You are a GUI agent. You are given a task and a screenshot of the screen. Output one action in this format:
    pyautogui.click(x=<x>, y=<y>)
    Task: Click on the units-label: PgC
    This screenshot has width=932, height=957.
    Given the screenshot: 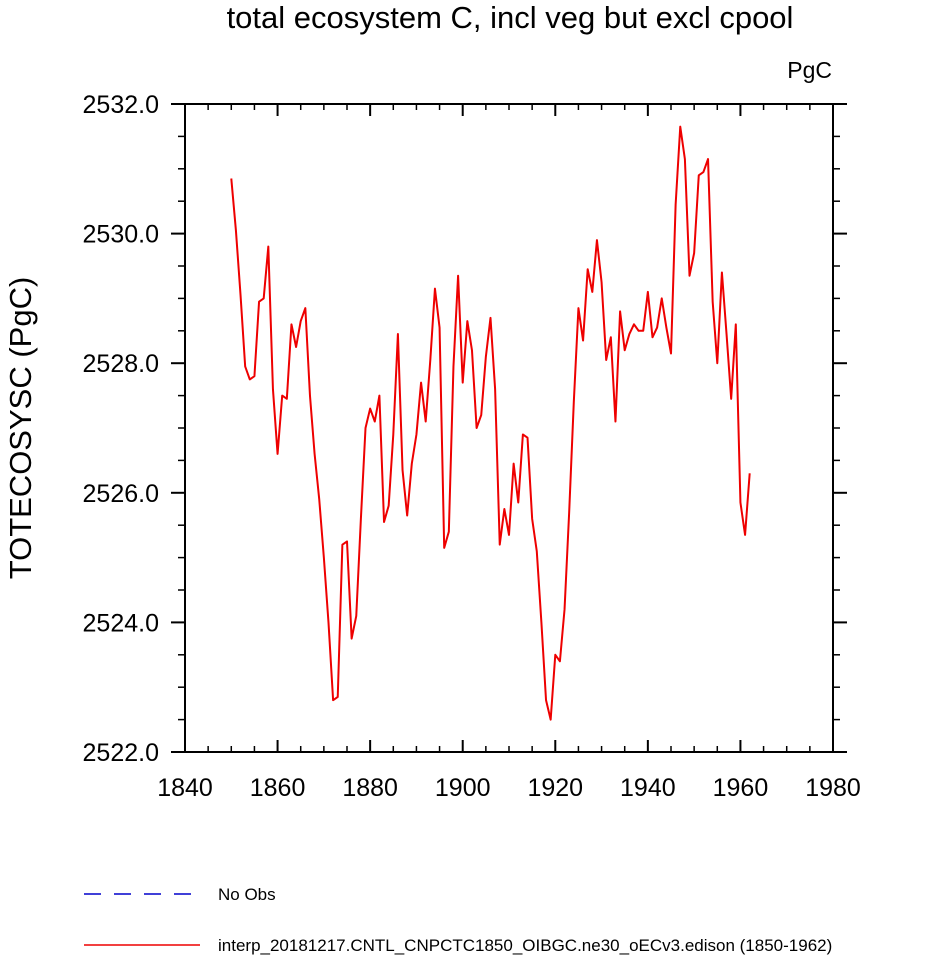 What is the action you would take?
    pyautogui.click(x=809, y=70)
    